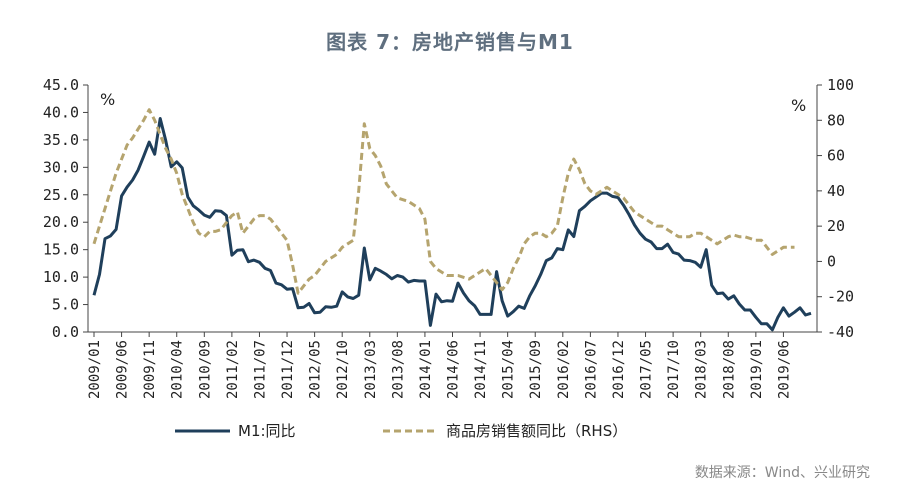 Image resolution: width=900 pixels, height=492 pixels. What do you see at coordinates (316, 369) in the screenshot?
I see `x-tick-label: 2012/05` at bounding box center [316, 369].